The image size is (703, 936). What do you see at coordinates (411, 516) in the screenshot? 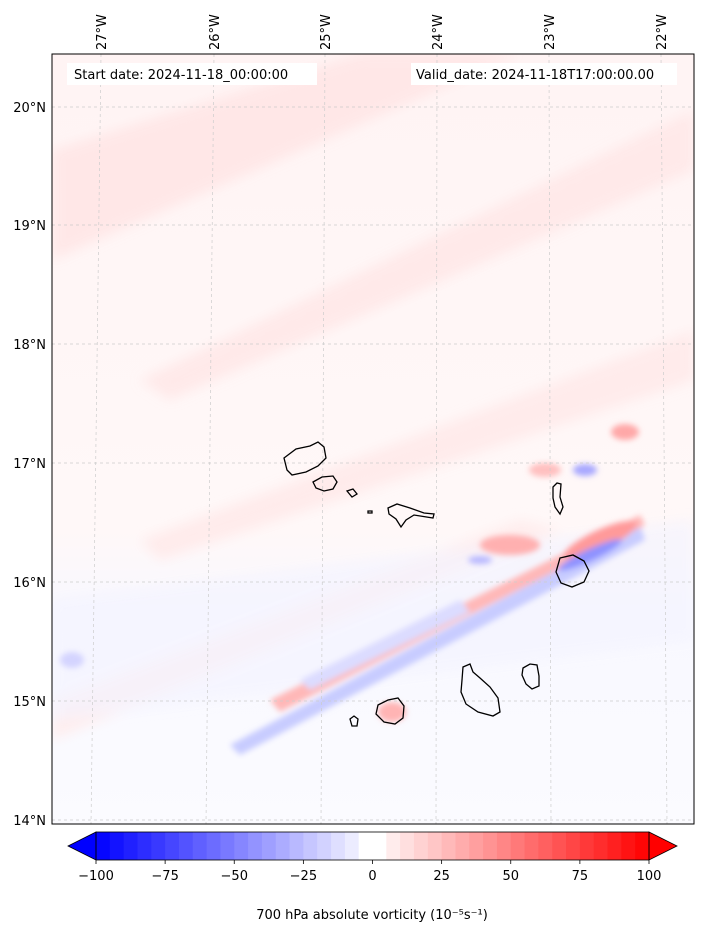
I see `island-sao-nicolau` at bounding box center [411, 516].